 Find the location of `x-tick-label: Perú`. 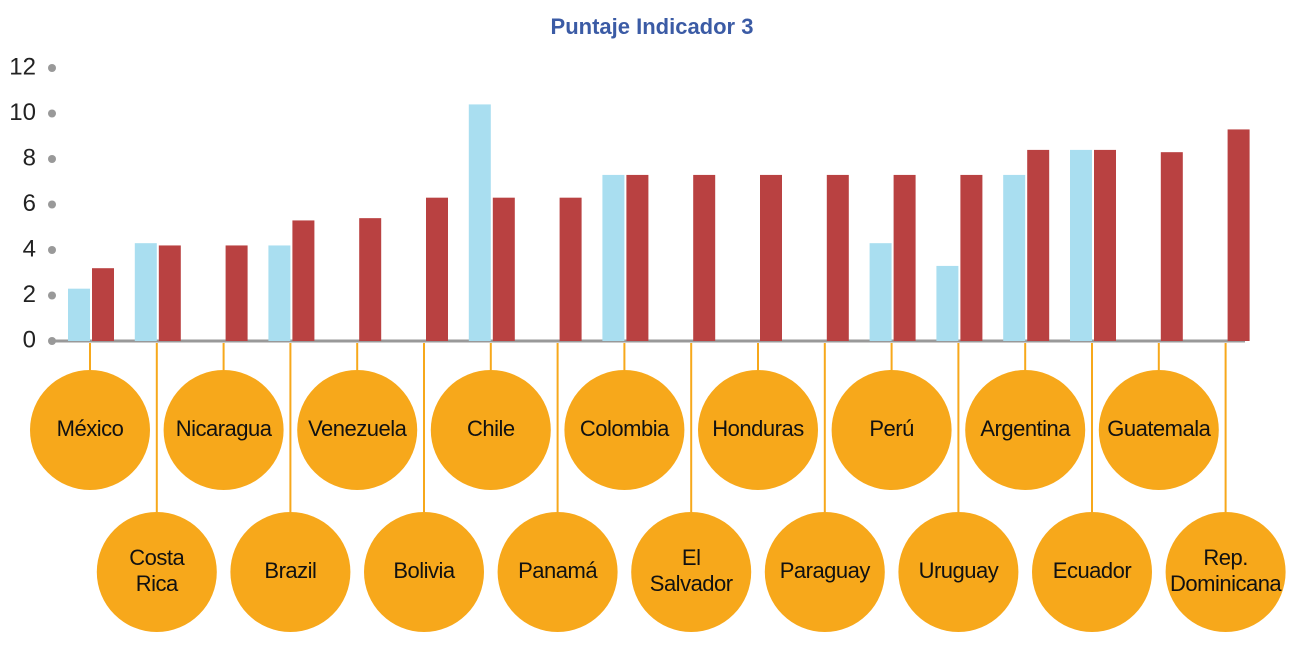

x-tick-label: Perú is located at coordinates (891, 428).